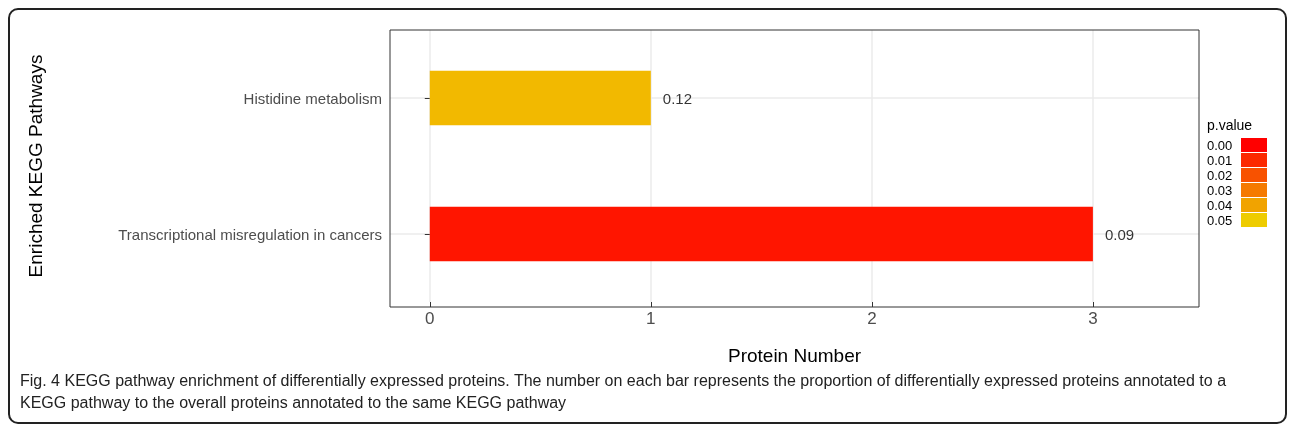  I want to click on color-bar-label: 0.02, so click(1220, 175).